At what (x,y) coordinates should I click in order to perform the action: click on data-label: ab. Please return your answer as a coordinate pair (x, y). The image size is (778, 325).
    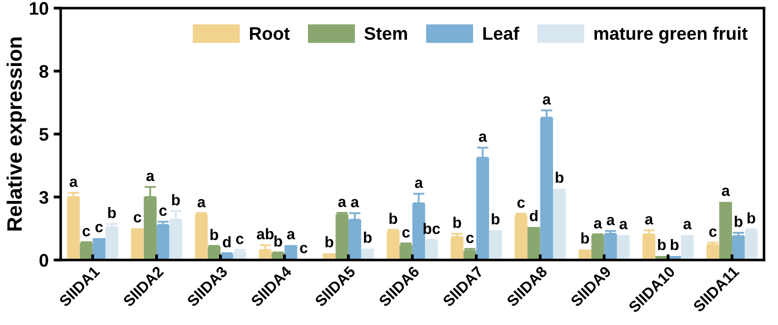
    Looking at the image, I should click on (265, 234).